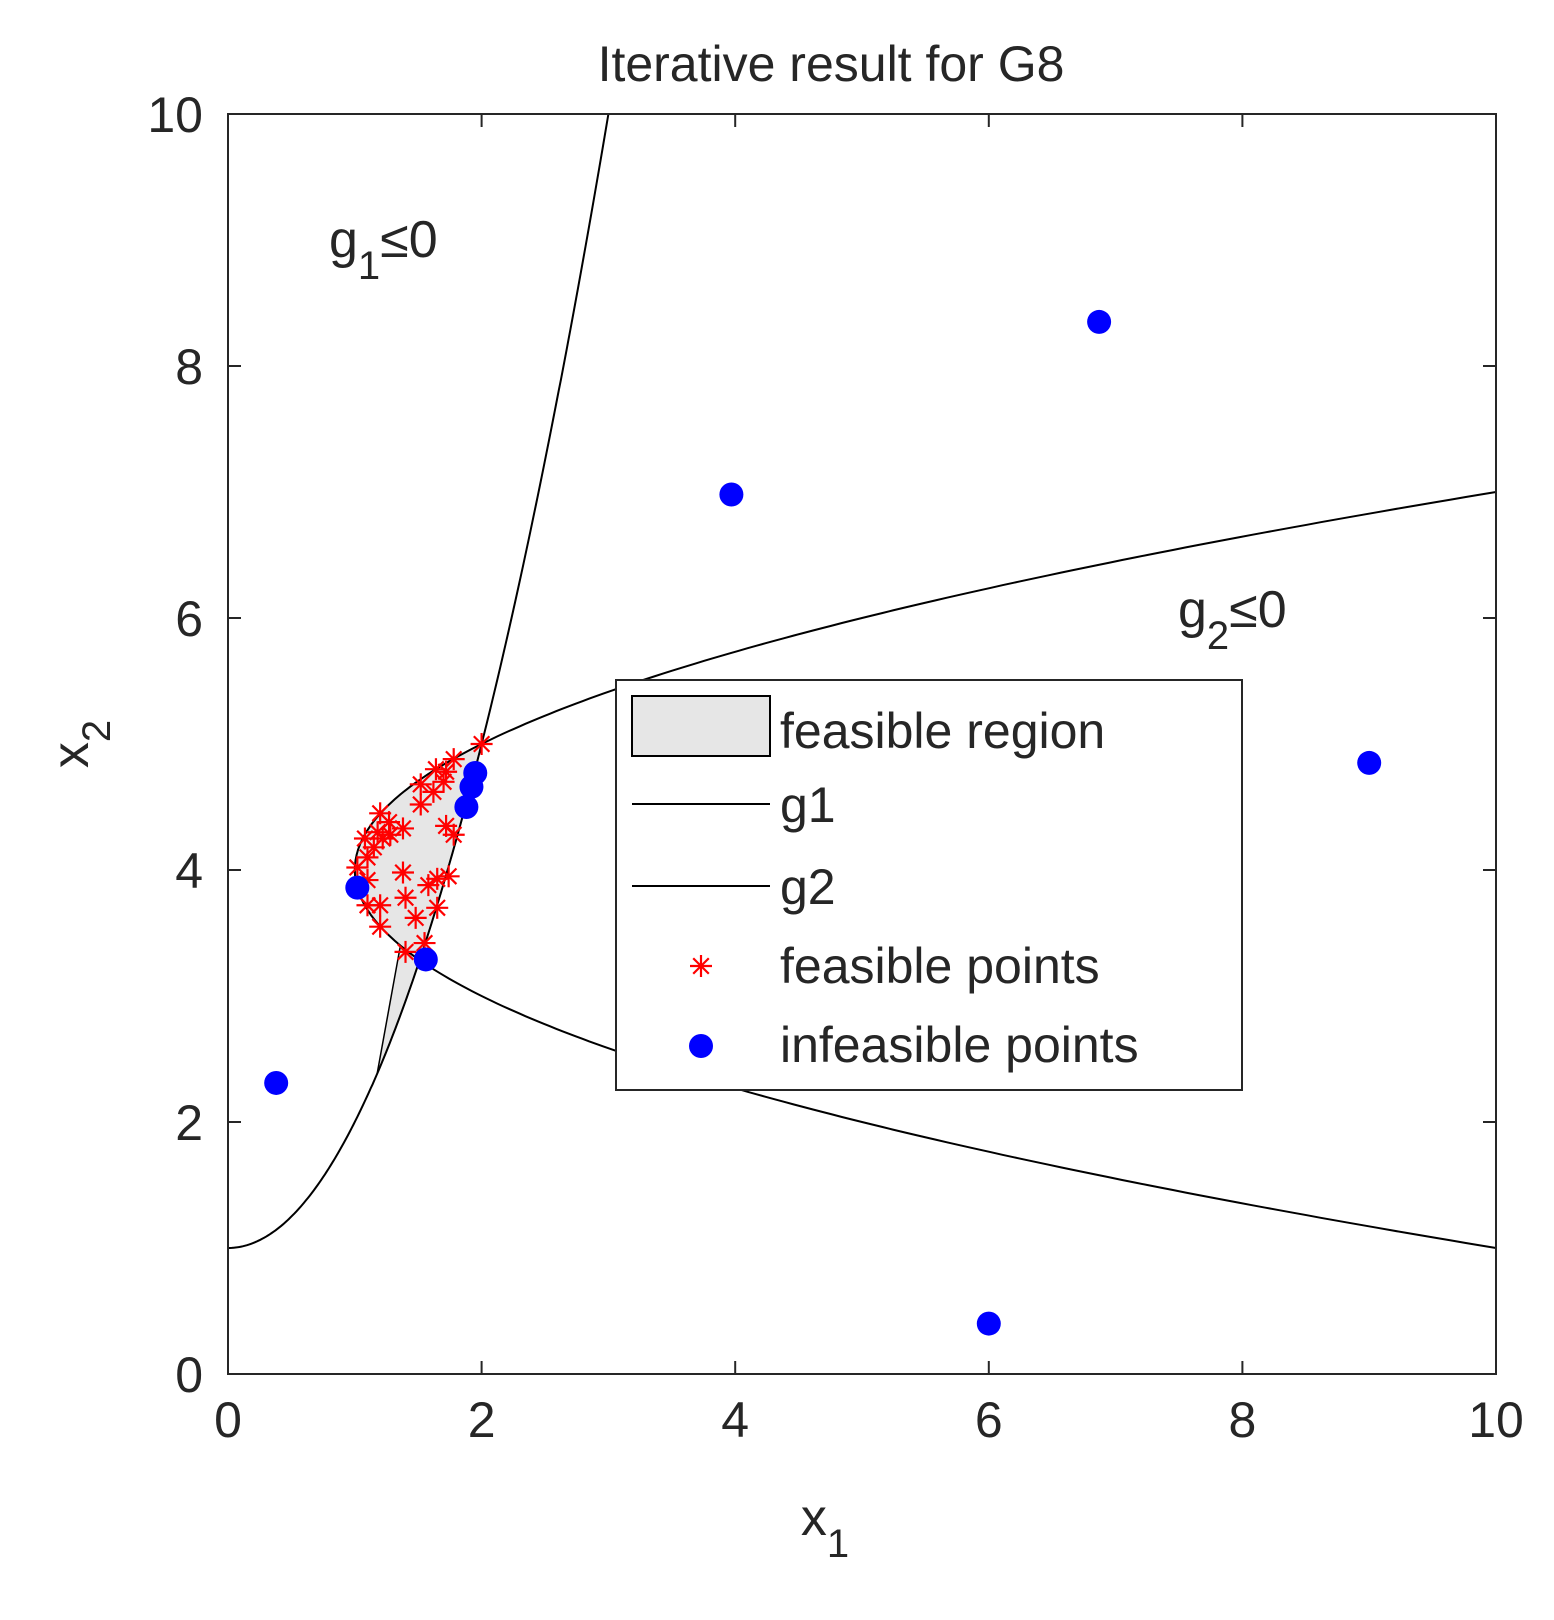 The image size is (1554, 1620). Describe the element at coordinates (1192, 610) in the screenshot. I see `annotation-g2-base: g` at that location.